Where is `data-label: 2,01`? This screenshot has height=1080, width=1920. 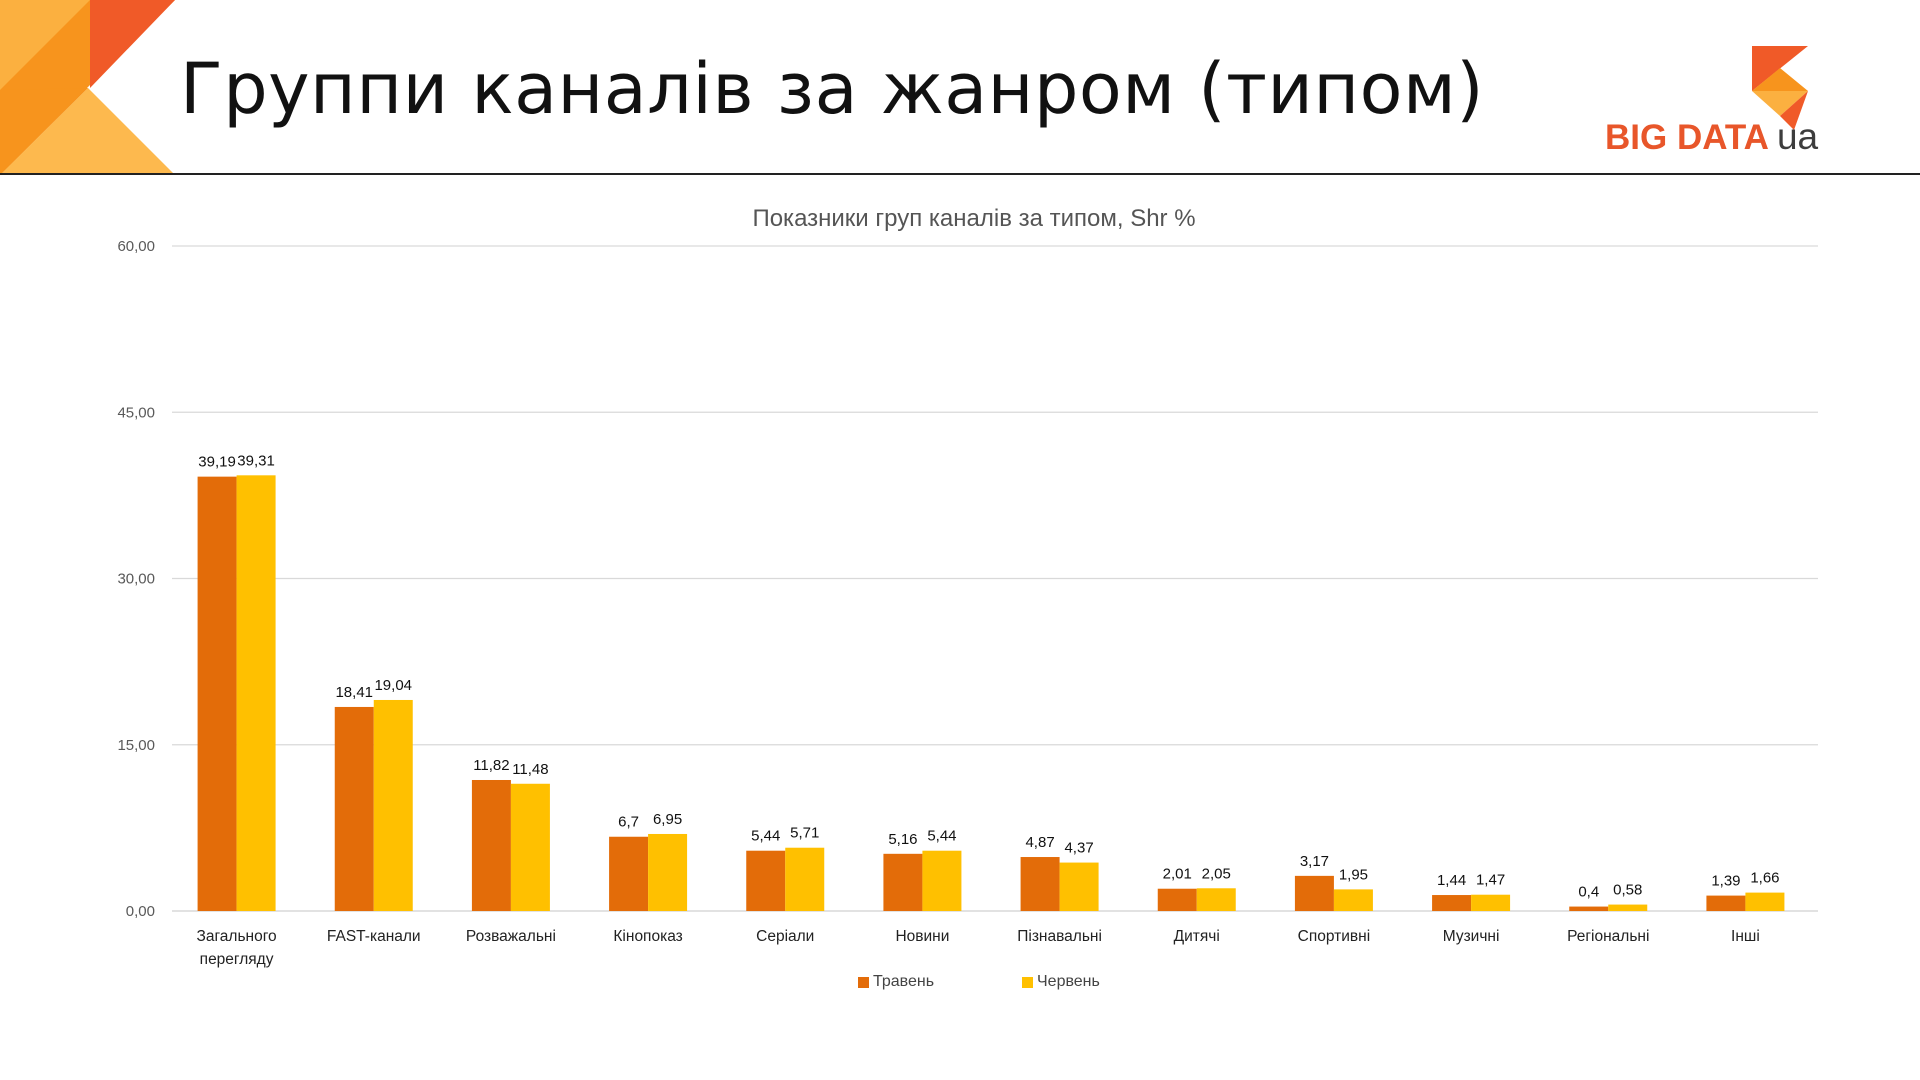 data-label: 2,01 is located at coordinates (1177, 874).